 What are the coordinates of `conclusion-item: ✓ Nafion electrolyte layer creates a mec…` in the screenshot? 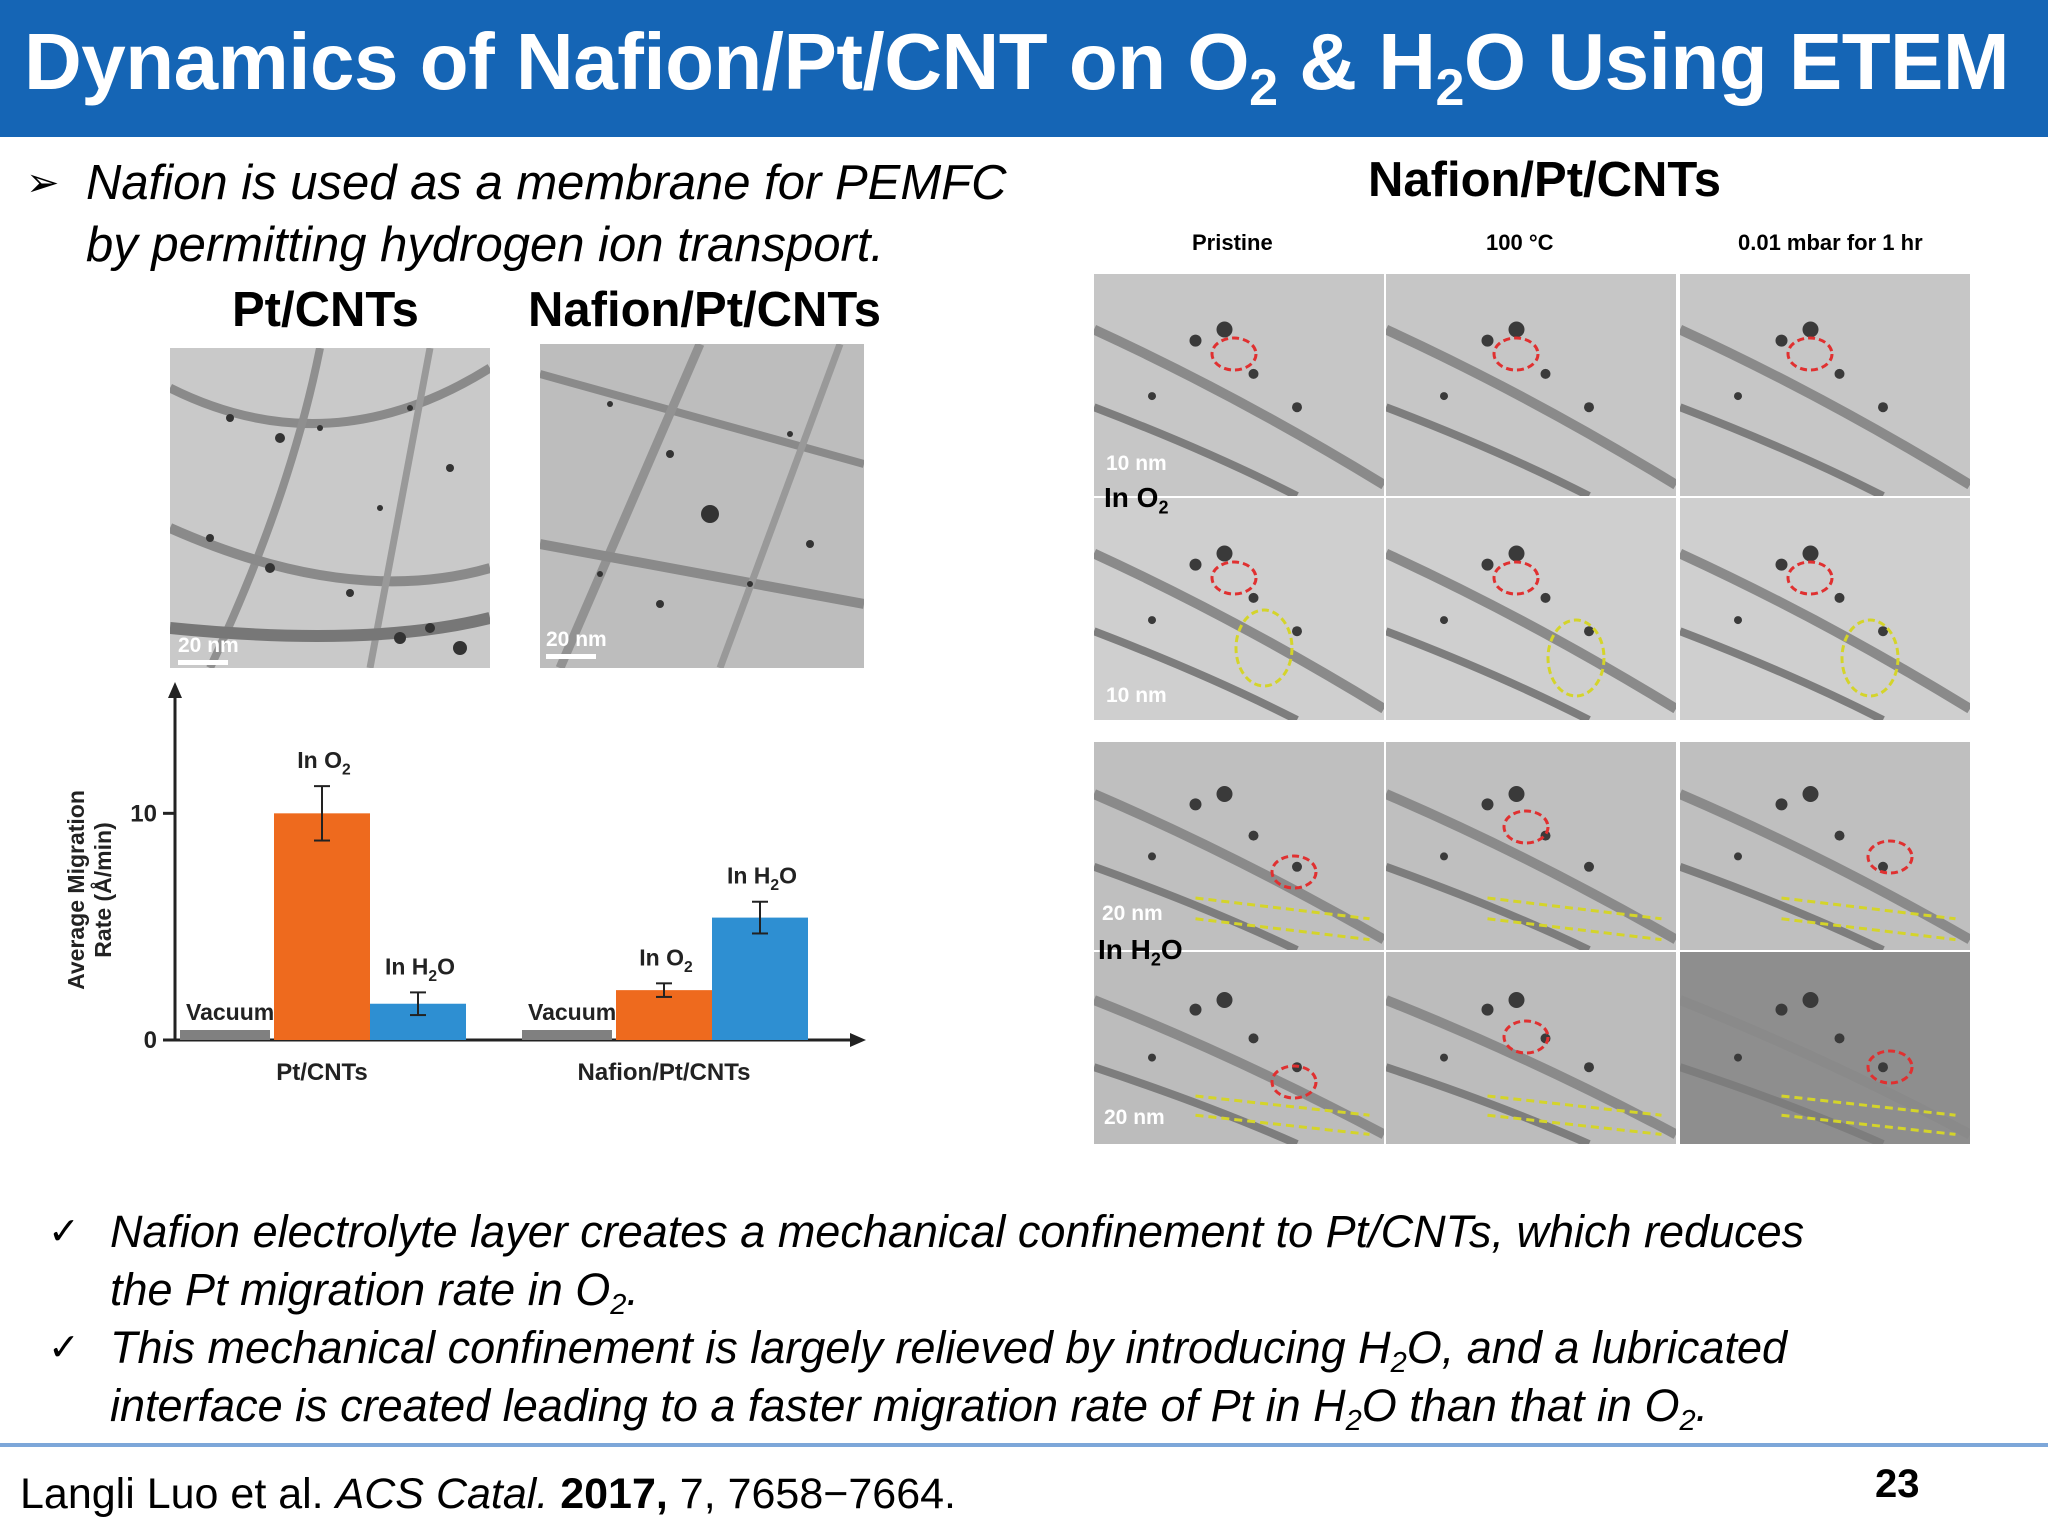 It's located at (1018, 1261).